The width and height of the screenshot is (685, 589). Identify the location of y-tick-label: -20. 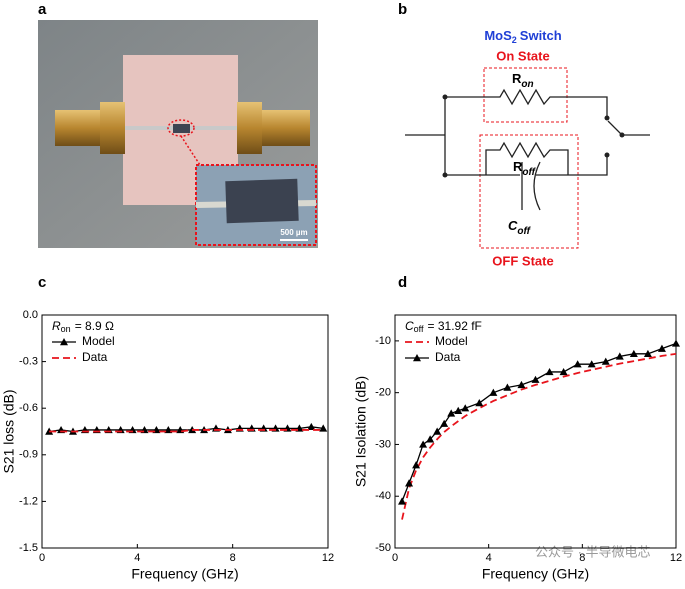
(383, 393).